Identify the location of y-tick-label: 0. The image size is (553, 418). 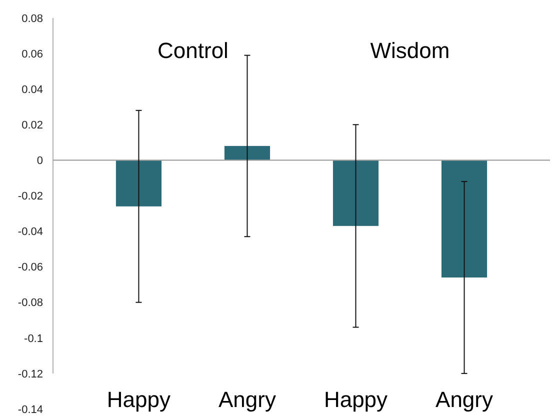
(39, 161).